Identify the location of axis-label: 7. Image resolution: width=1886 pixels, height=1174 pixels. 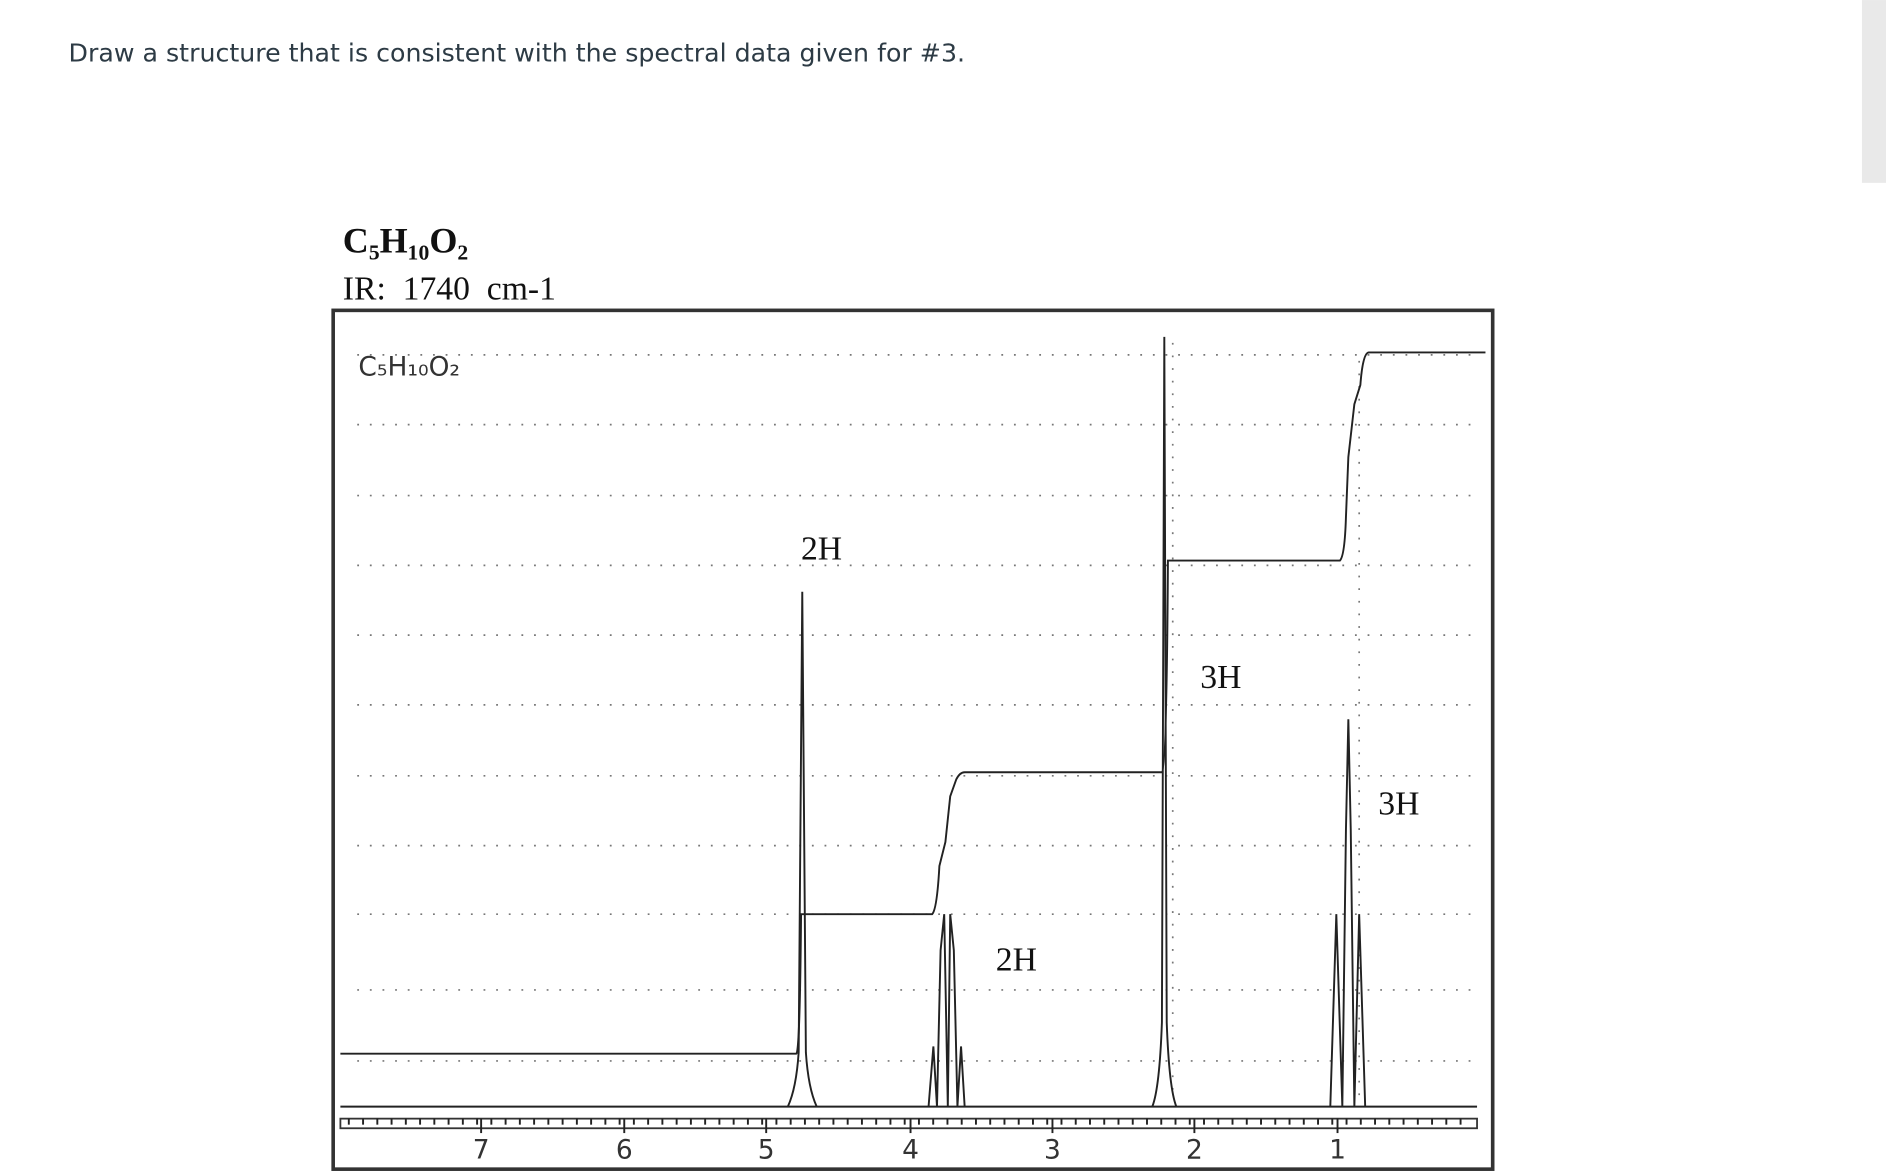
(481, 1149).